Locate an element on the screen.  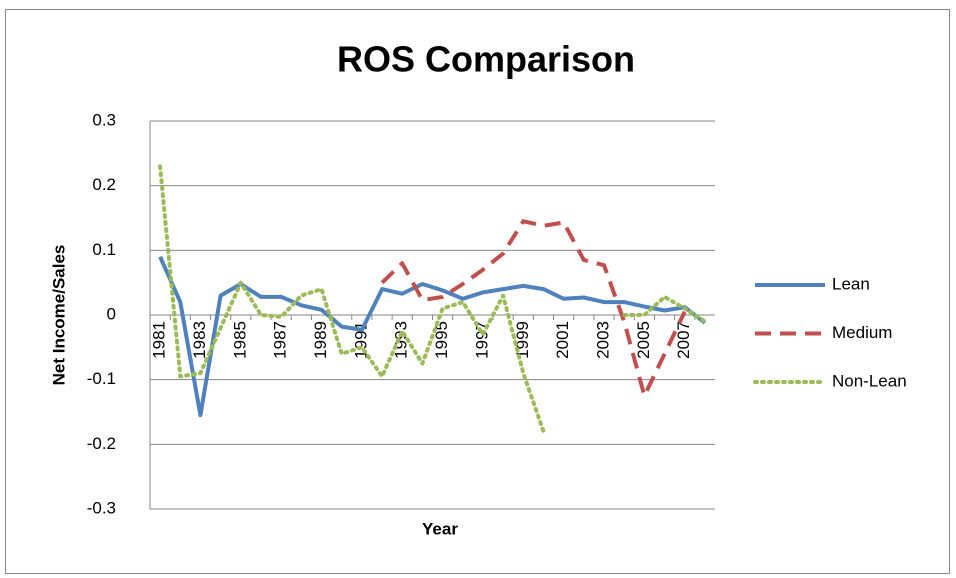
x-axis-title: Year is located at coordinates (440, 528).